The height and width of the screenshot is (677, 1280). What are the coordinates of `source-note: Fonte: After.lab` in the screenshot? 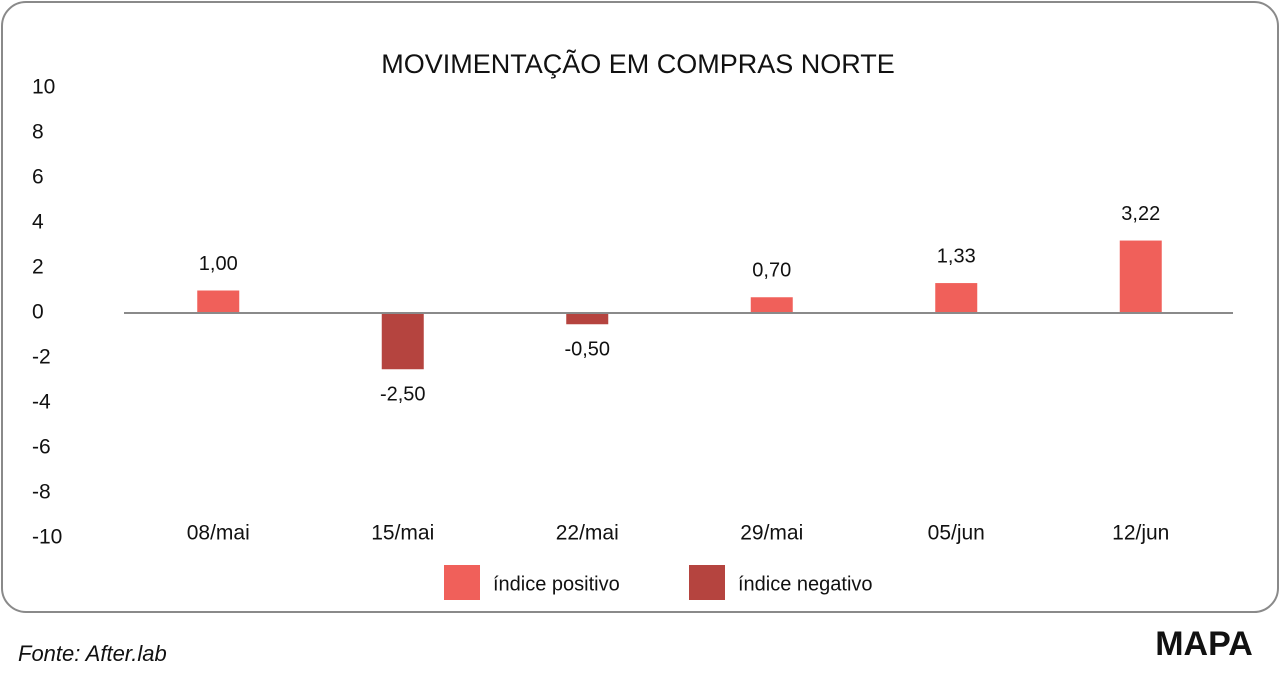 It's located at (92, 653).